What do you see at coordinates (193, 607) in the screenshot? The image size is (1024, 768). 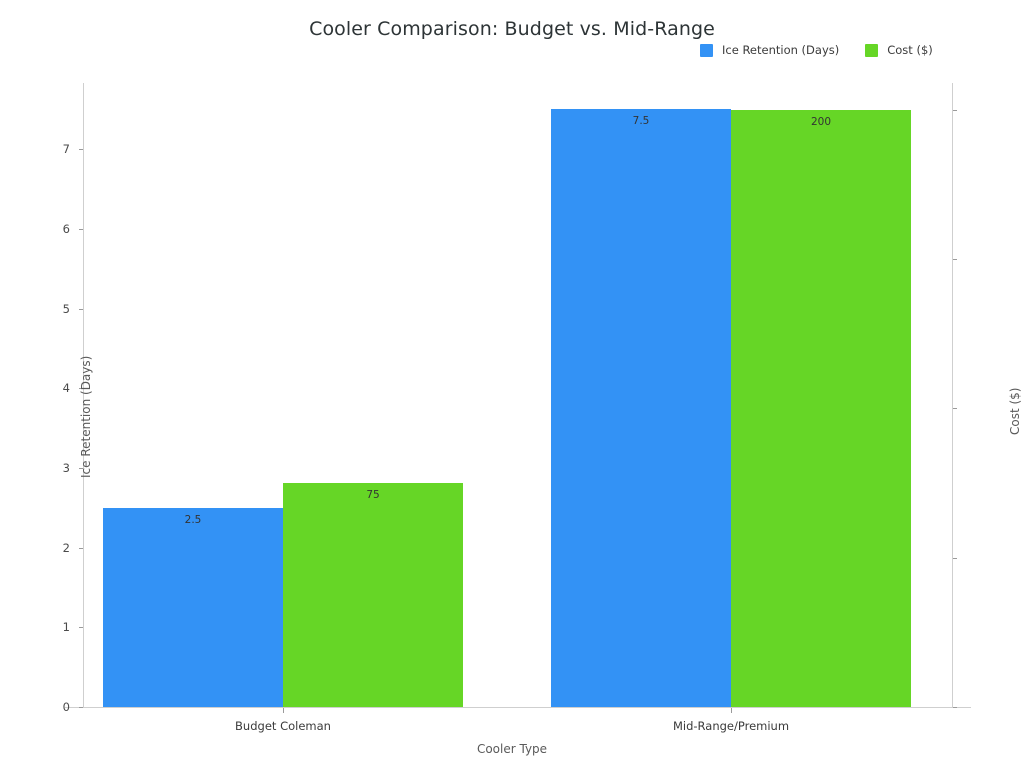 I see `bar-ice-retention-budget-coleman: 2.5` at bounding box center [193, 607].